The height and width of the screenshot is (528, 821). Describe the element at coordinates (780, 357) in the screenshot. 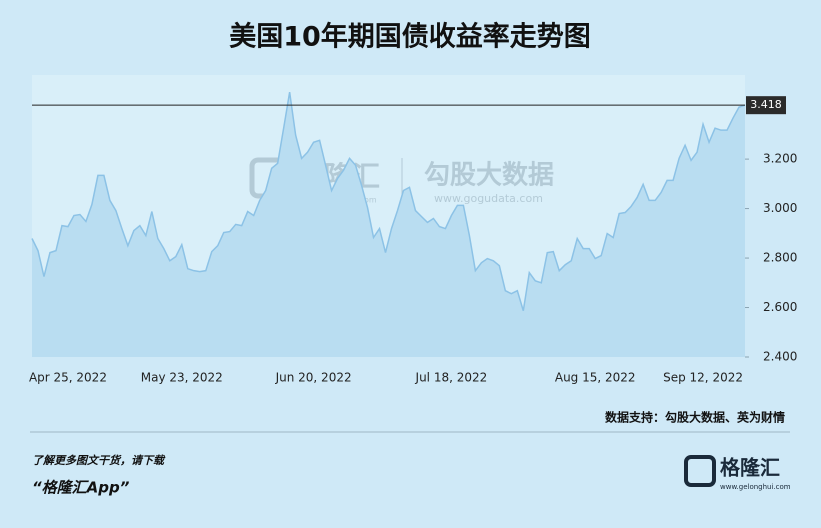

I see `y-tick-label: 2.400` at that location.